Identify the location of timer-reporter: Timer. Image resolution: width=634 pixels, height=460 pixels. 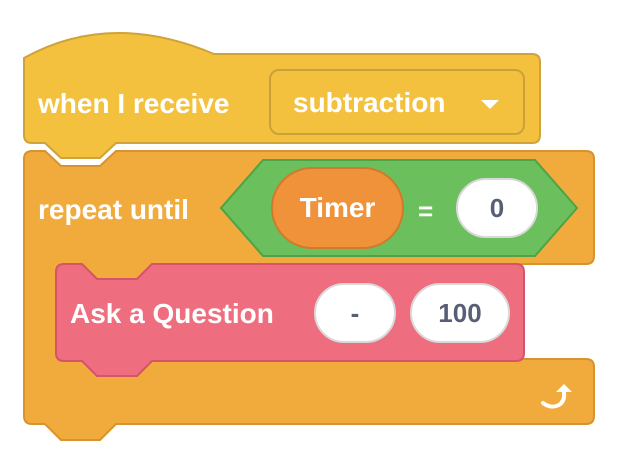
(337, 208).